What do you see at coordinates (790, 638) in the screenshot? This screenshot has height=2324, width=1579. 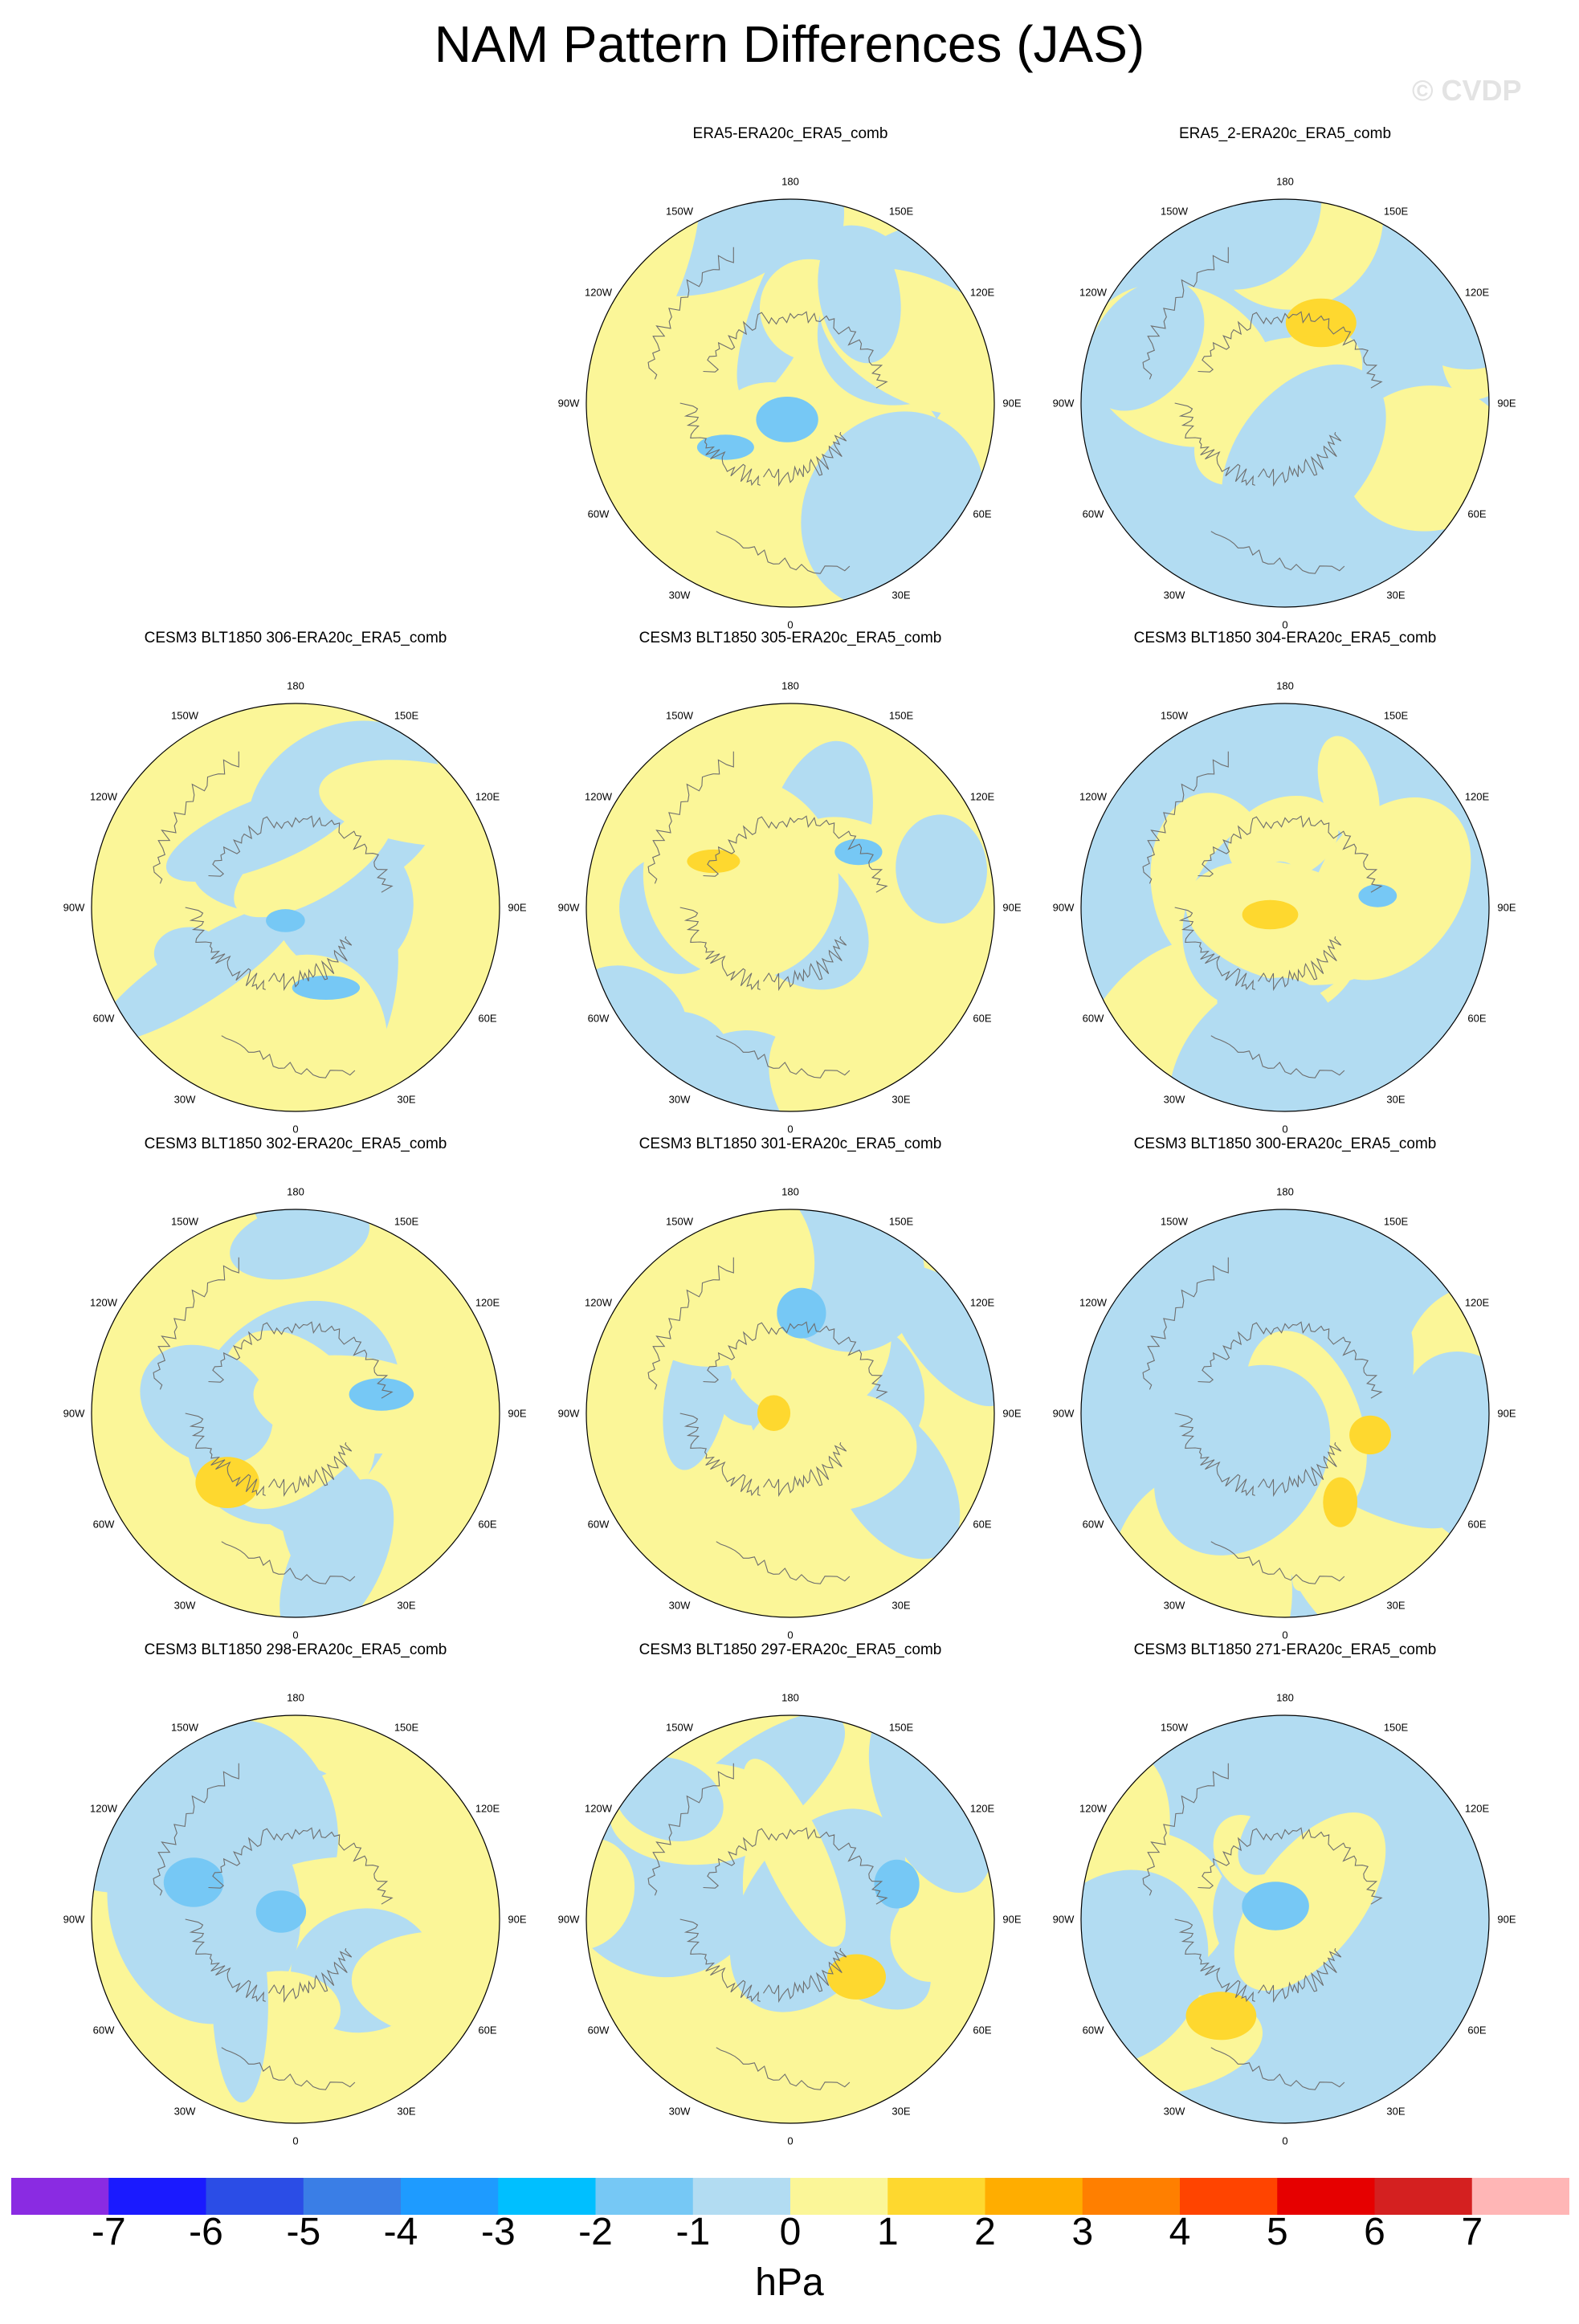 I see `panel-title: CESM3 BLT1850 305-ERA20c_ERA5_comb` at bounding box center [790, 638].